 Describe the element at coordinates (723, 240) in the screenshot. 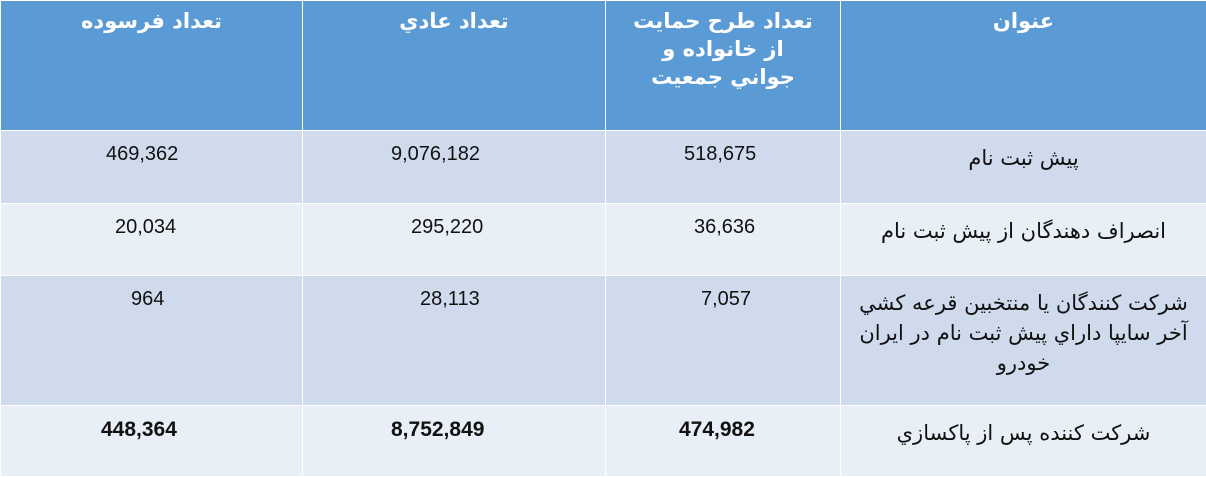

I see `family-count: 36,636` at that location.